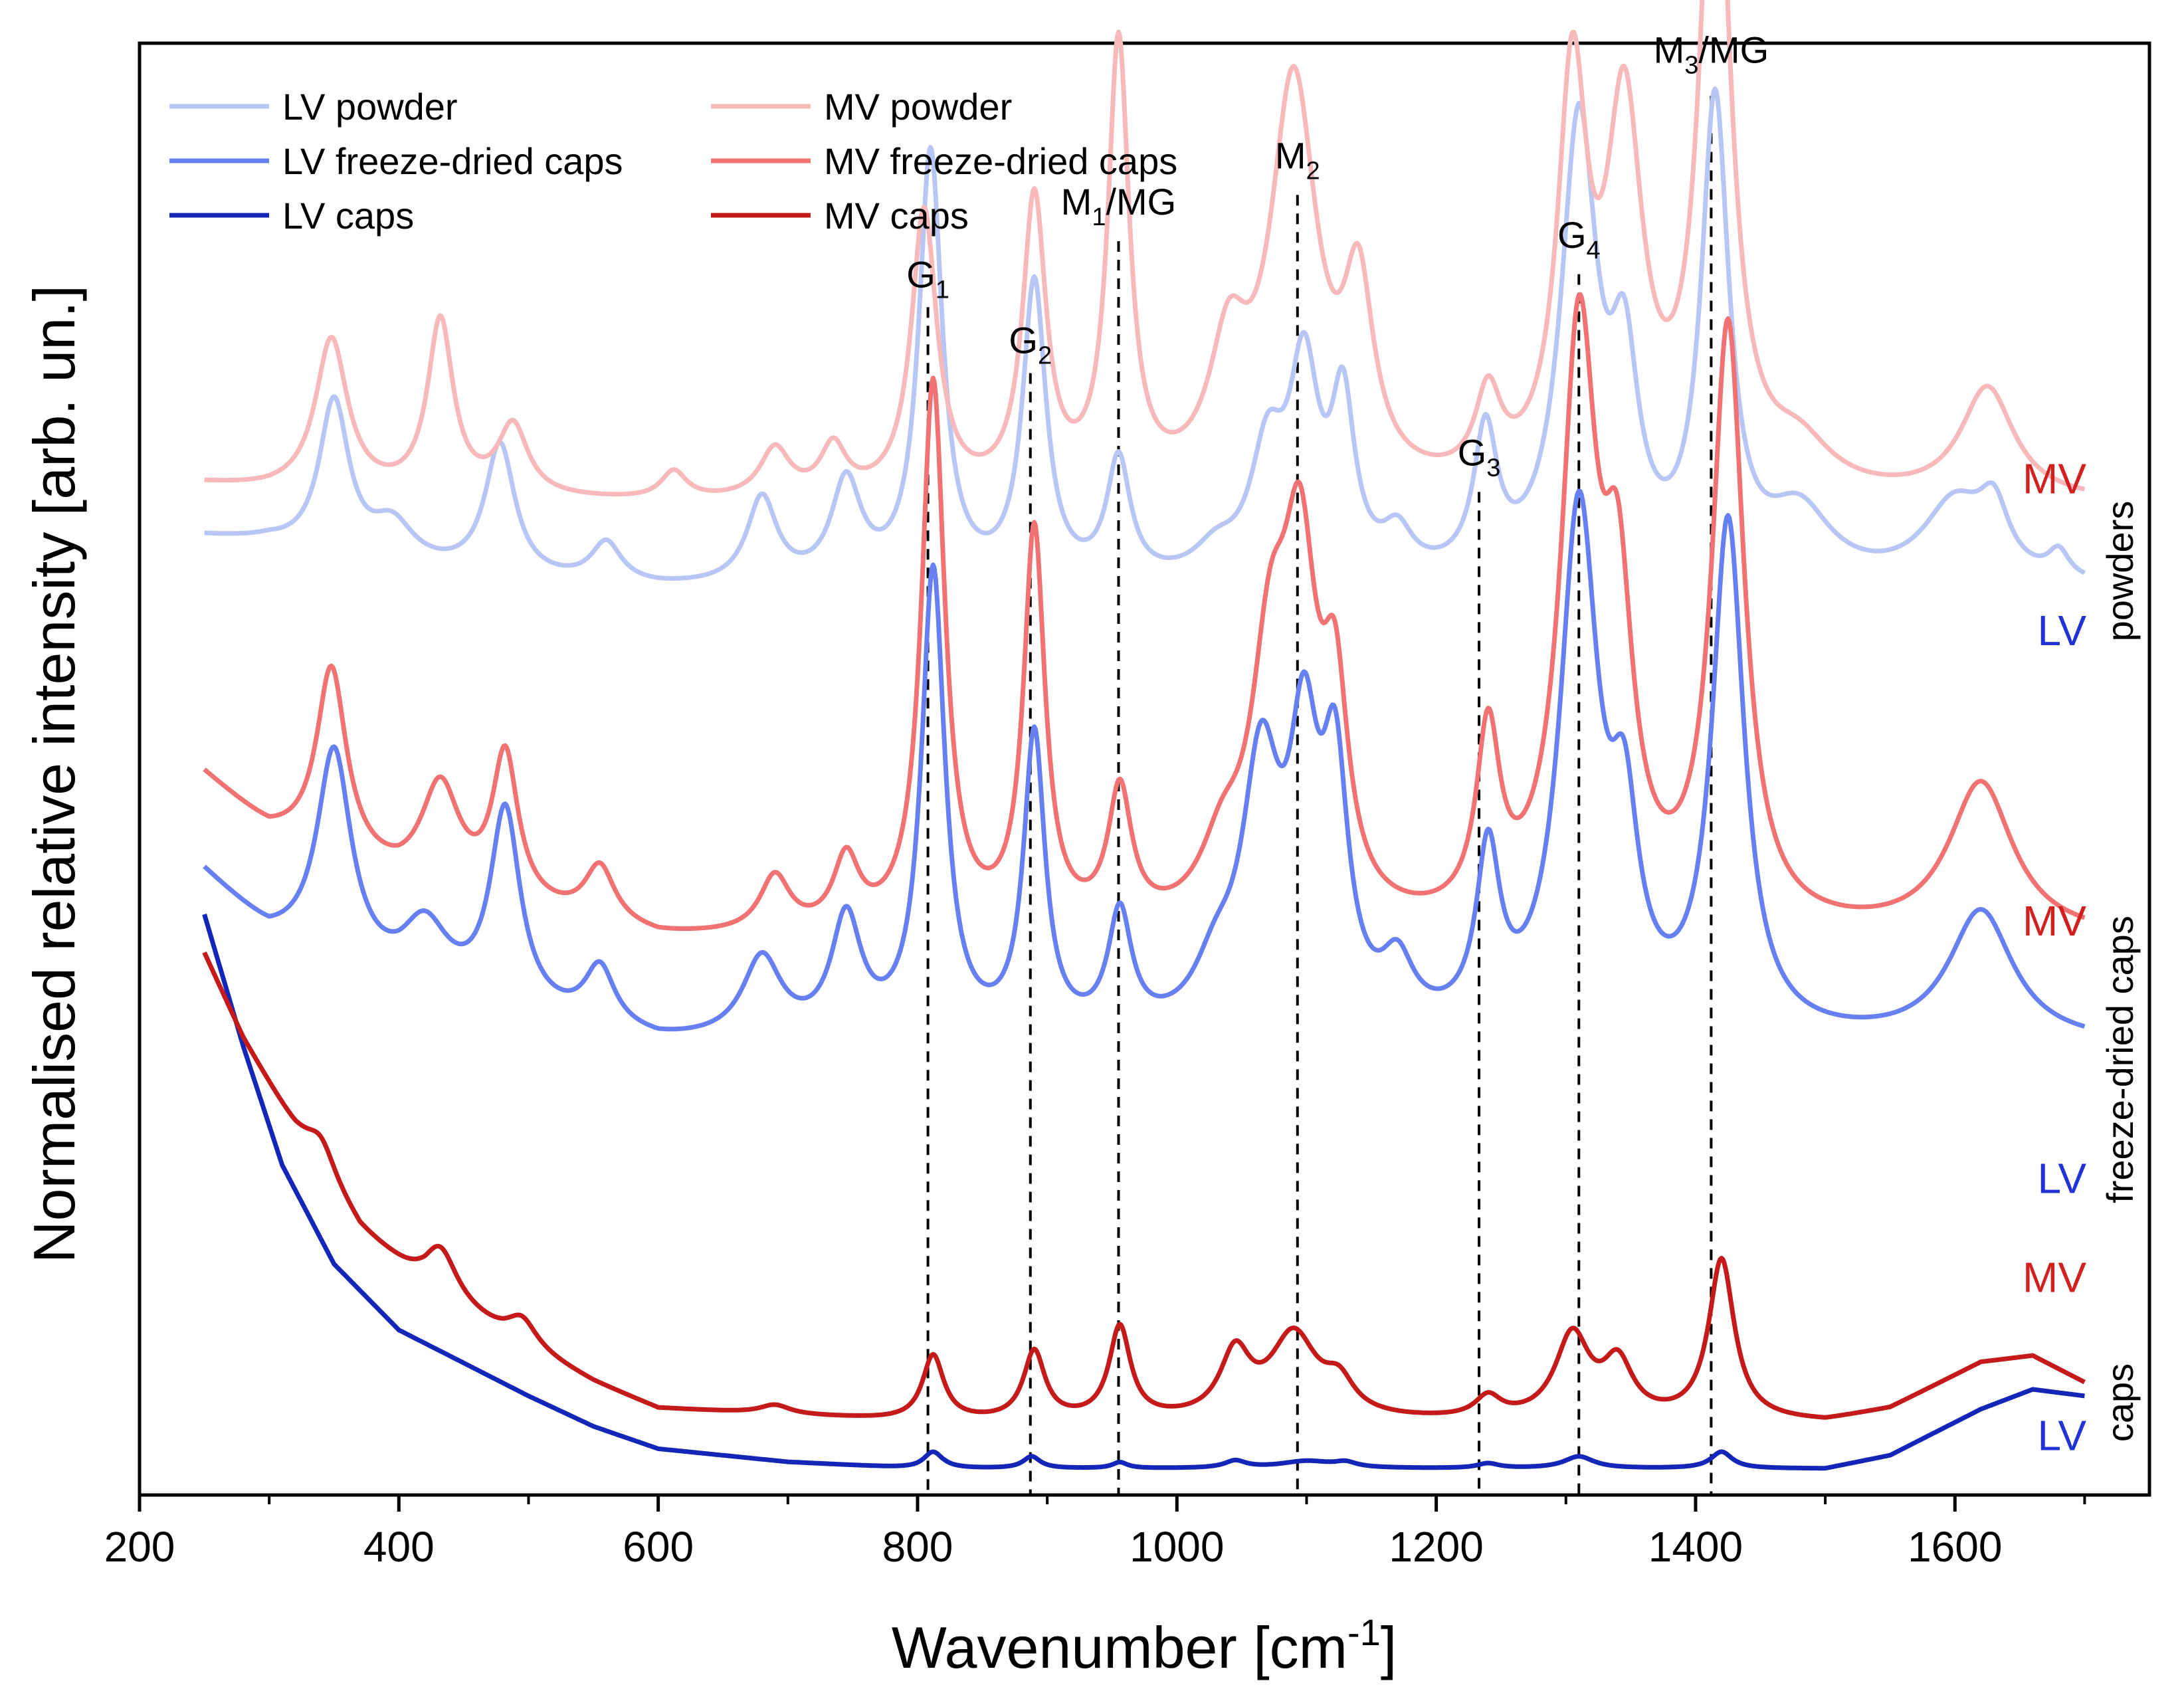 The height and width of the screenshot is (1695, 2184). I want to click on legend-label: MV powder, so click(918, 107).